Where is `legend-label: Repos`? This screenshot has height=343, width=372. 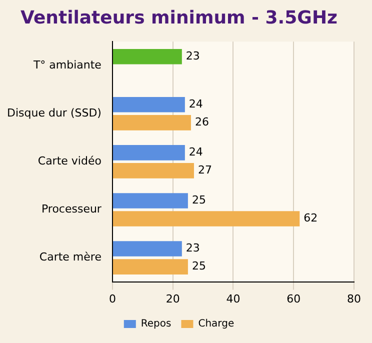
legend-label: Repos is located at coordinates (156, 324).